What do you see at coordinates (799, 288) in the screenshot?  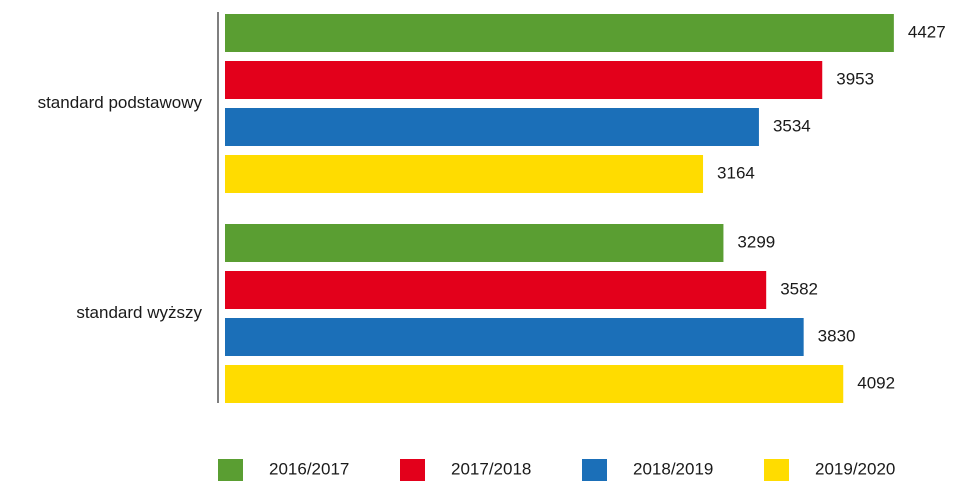 I see `value-label: 3582` at bounding box center [799, 288].